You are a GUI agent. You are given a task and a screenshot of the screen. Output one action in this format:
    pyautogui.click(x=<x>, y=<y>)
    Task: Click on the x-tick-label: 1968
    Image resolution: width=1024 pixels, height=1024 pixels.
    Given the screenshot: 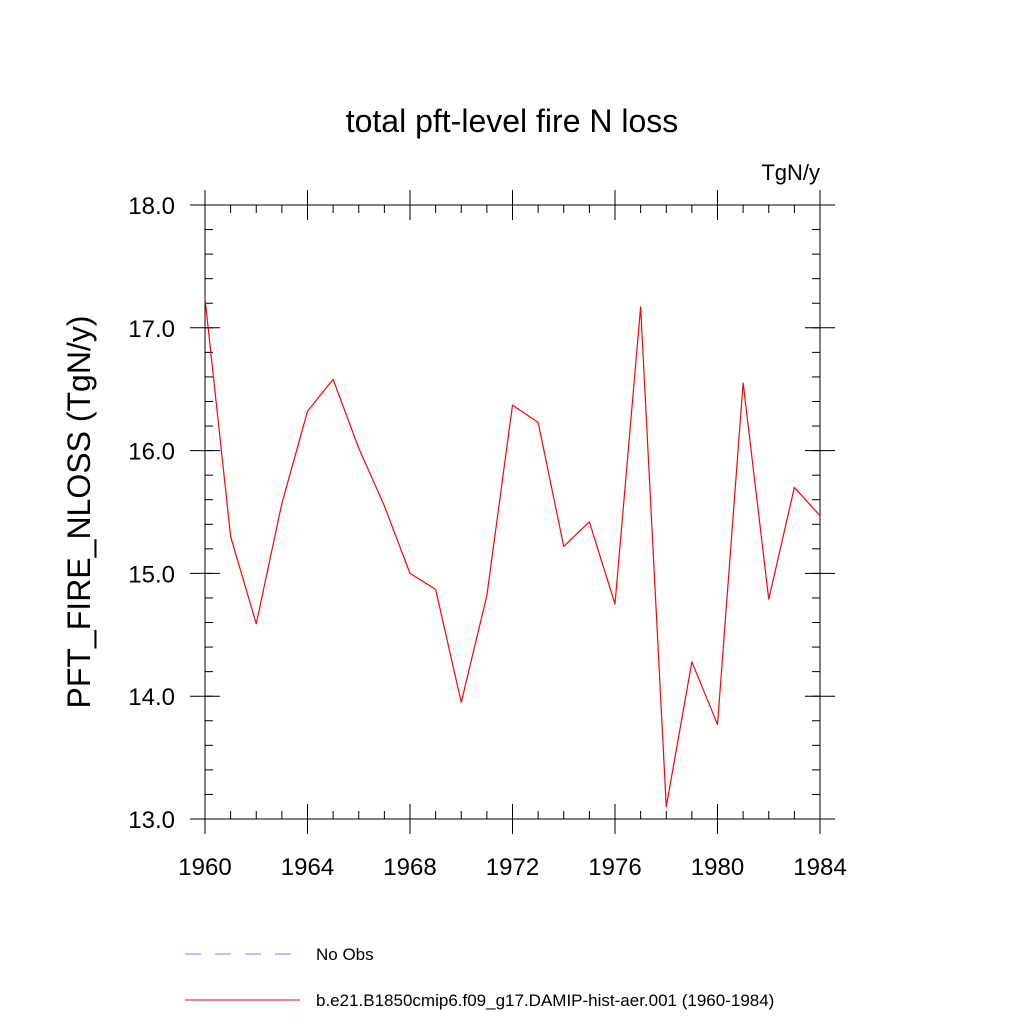 What is the action you would take?
    pyautogui.click(x=409, y=867)
    